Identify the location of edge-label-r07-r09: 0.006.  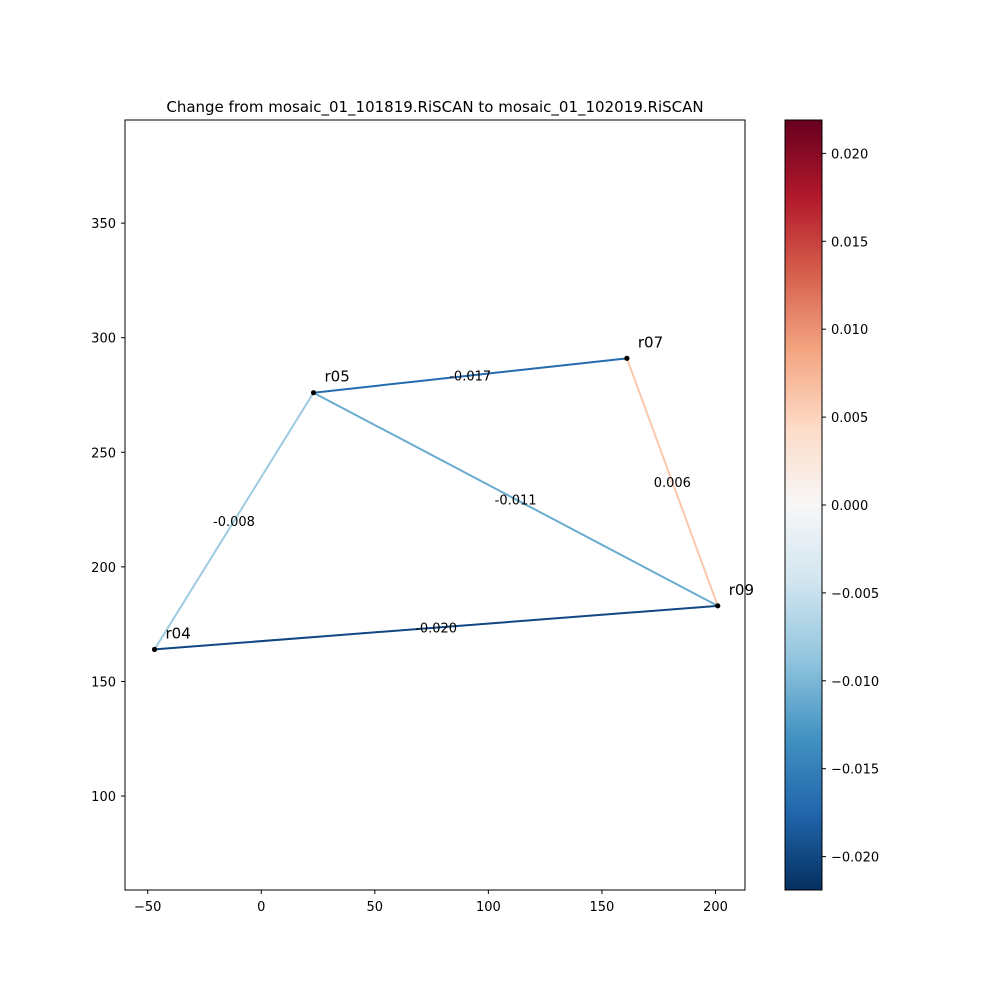
(672, 483).